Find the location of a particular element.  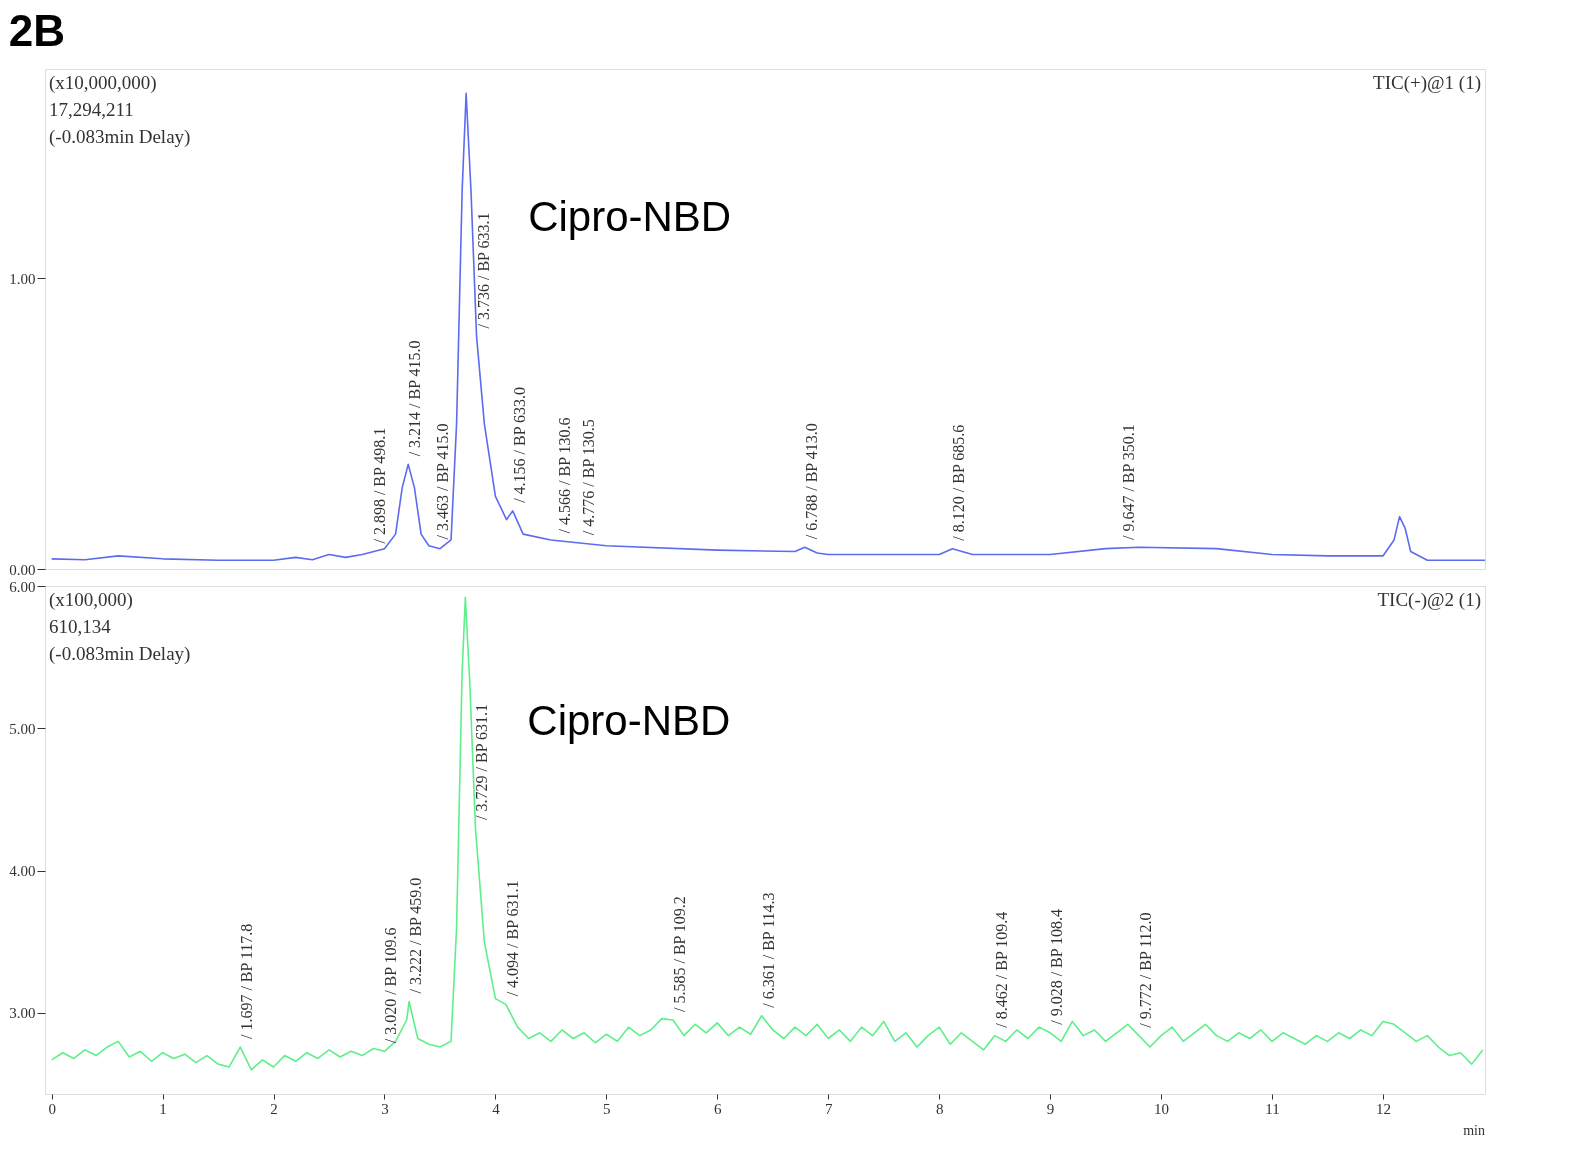

annotation: / 3.222 / BP 459.0 is located at coordinates (416, 935).